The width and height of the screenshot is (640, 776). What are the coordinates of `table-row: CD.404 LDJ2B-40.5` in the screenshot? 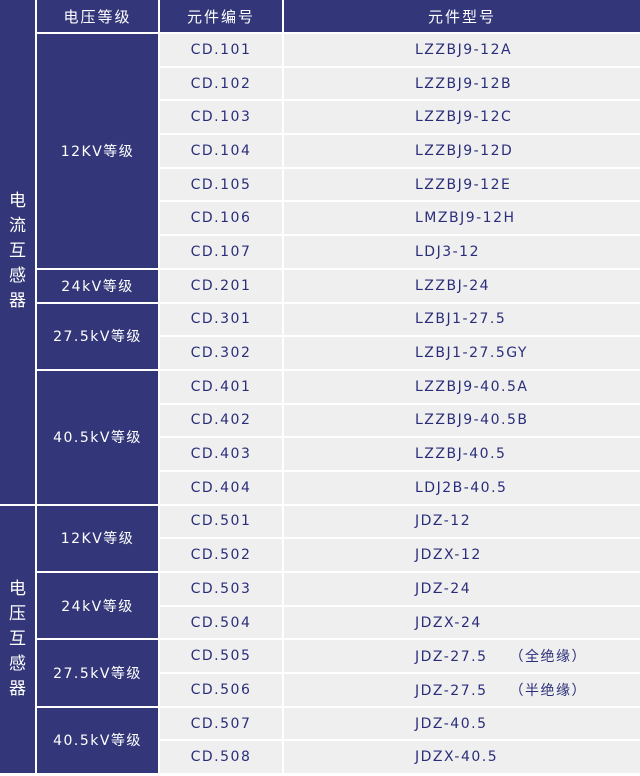 It's located at (320, 487).